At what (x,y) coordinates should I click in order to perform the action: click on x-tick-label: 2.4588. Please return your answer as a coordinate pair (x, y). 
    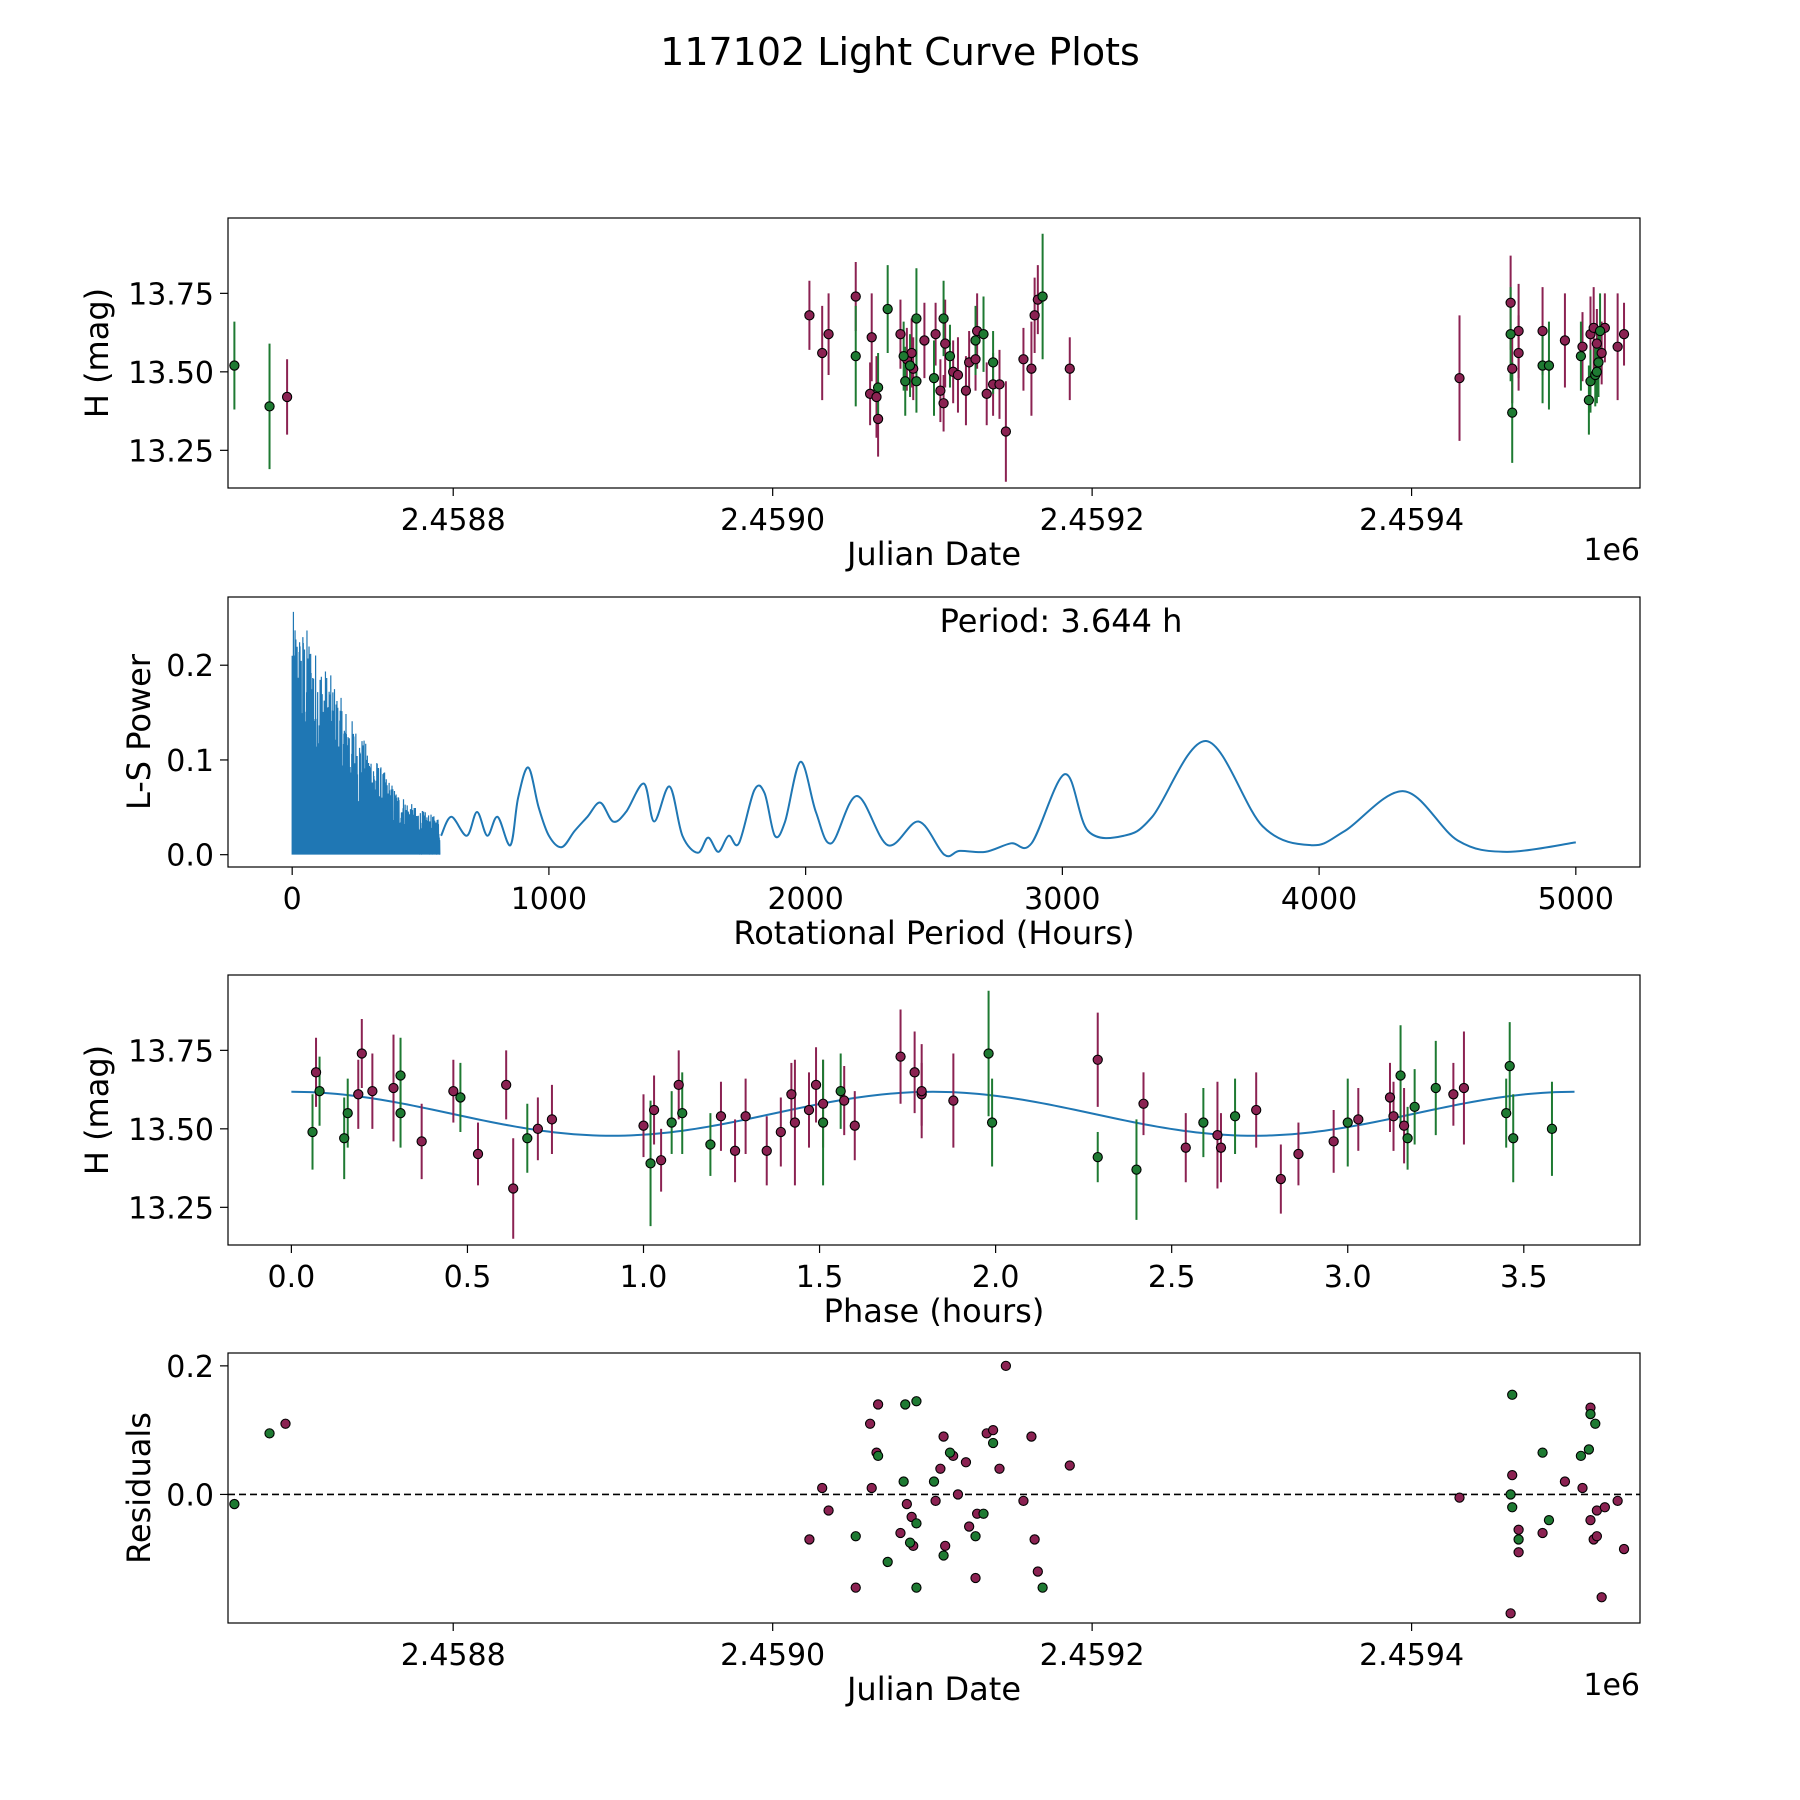
    Looking at the image, I should click on (453, 1655).